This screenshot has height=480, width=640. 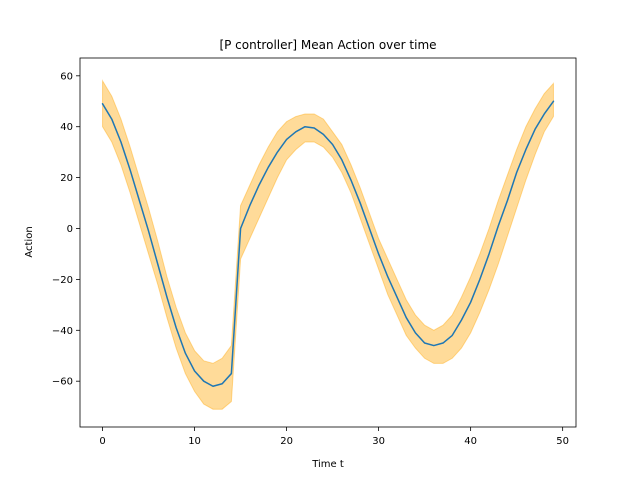 I want to click on y-axis: −60 −40 −20 0 20 40 60, so click(x=66, y=229).